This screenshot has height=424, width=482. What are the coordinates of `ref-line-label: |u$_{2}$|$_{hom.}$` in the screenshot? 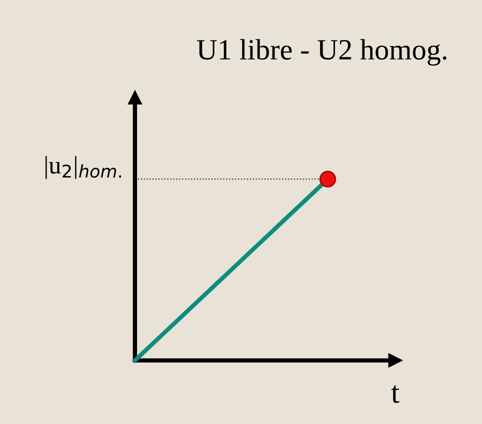 It's located at (83, 167).